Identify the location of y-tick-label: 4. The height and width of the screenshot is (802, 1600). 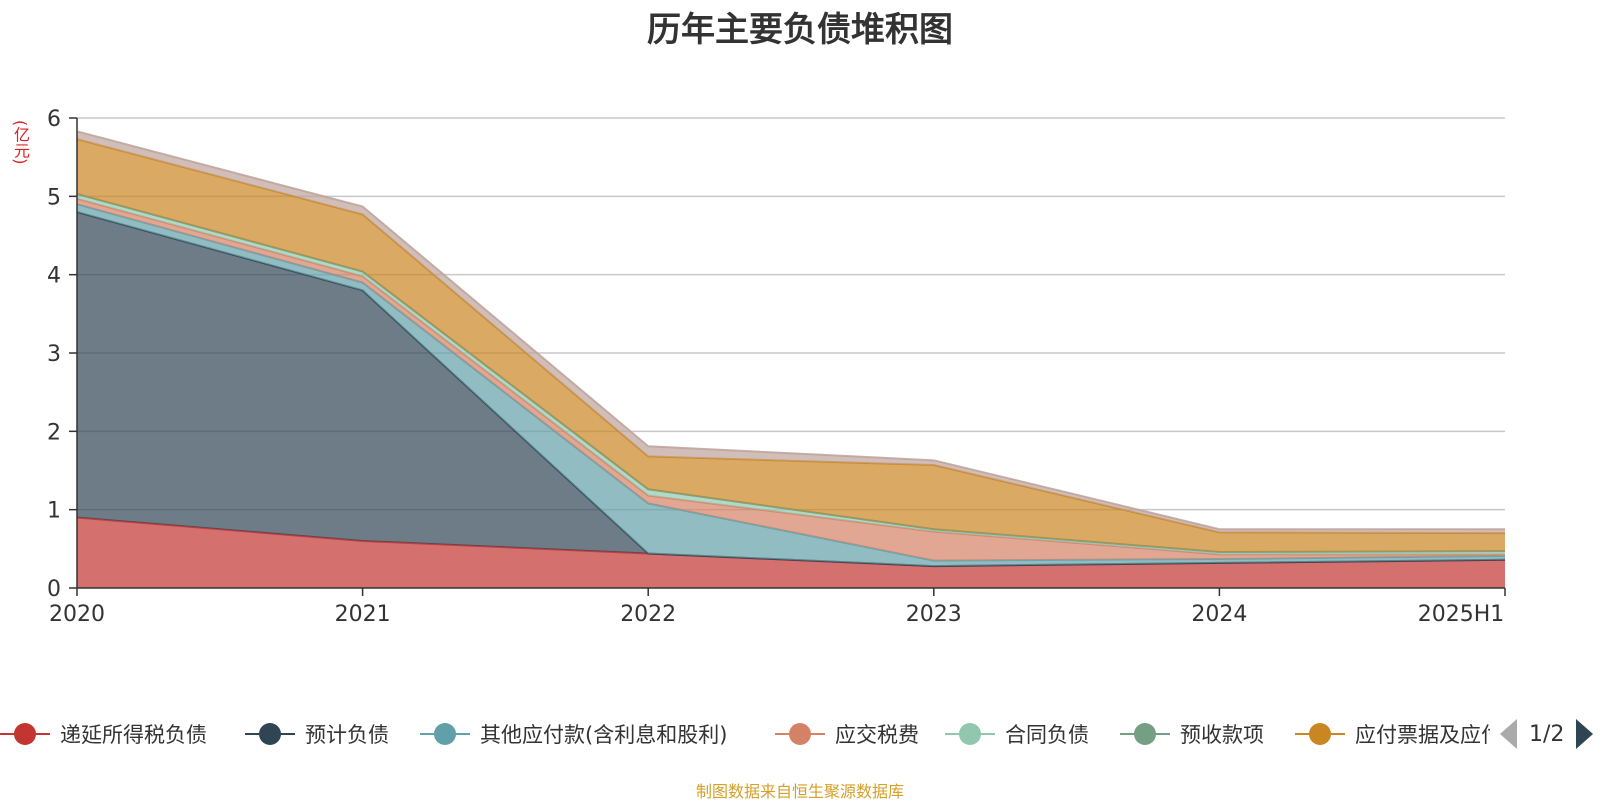
(54, 276).